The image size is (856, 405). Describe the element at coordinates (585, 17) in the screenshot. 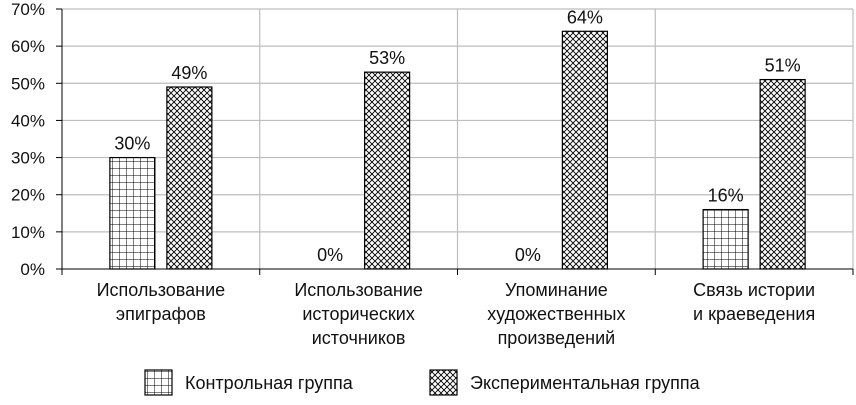

I see `data-label: 64%` at that location.